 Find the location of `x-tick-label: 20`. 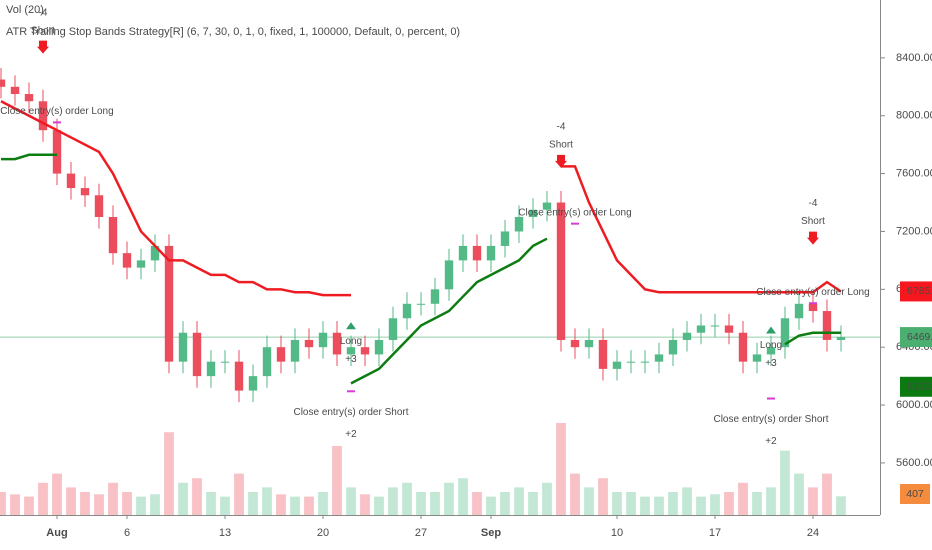

x-tick-label: 20 is located at coordinates (323, 533).